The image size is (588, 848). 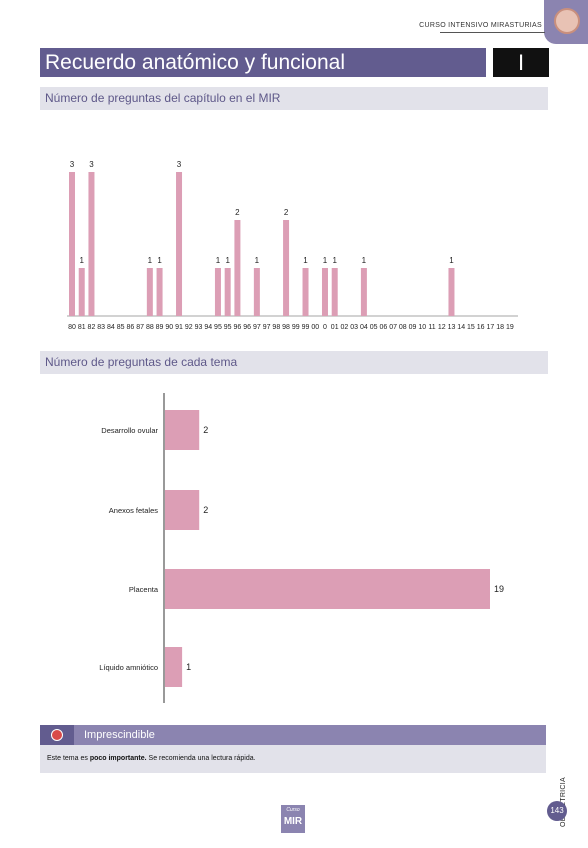 What do you see at coordinates (118, 758) in the screenshot?
I see `important-text-bold: poco importante.` at bounding box center [118, 758].